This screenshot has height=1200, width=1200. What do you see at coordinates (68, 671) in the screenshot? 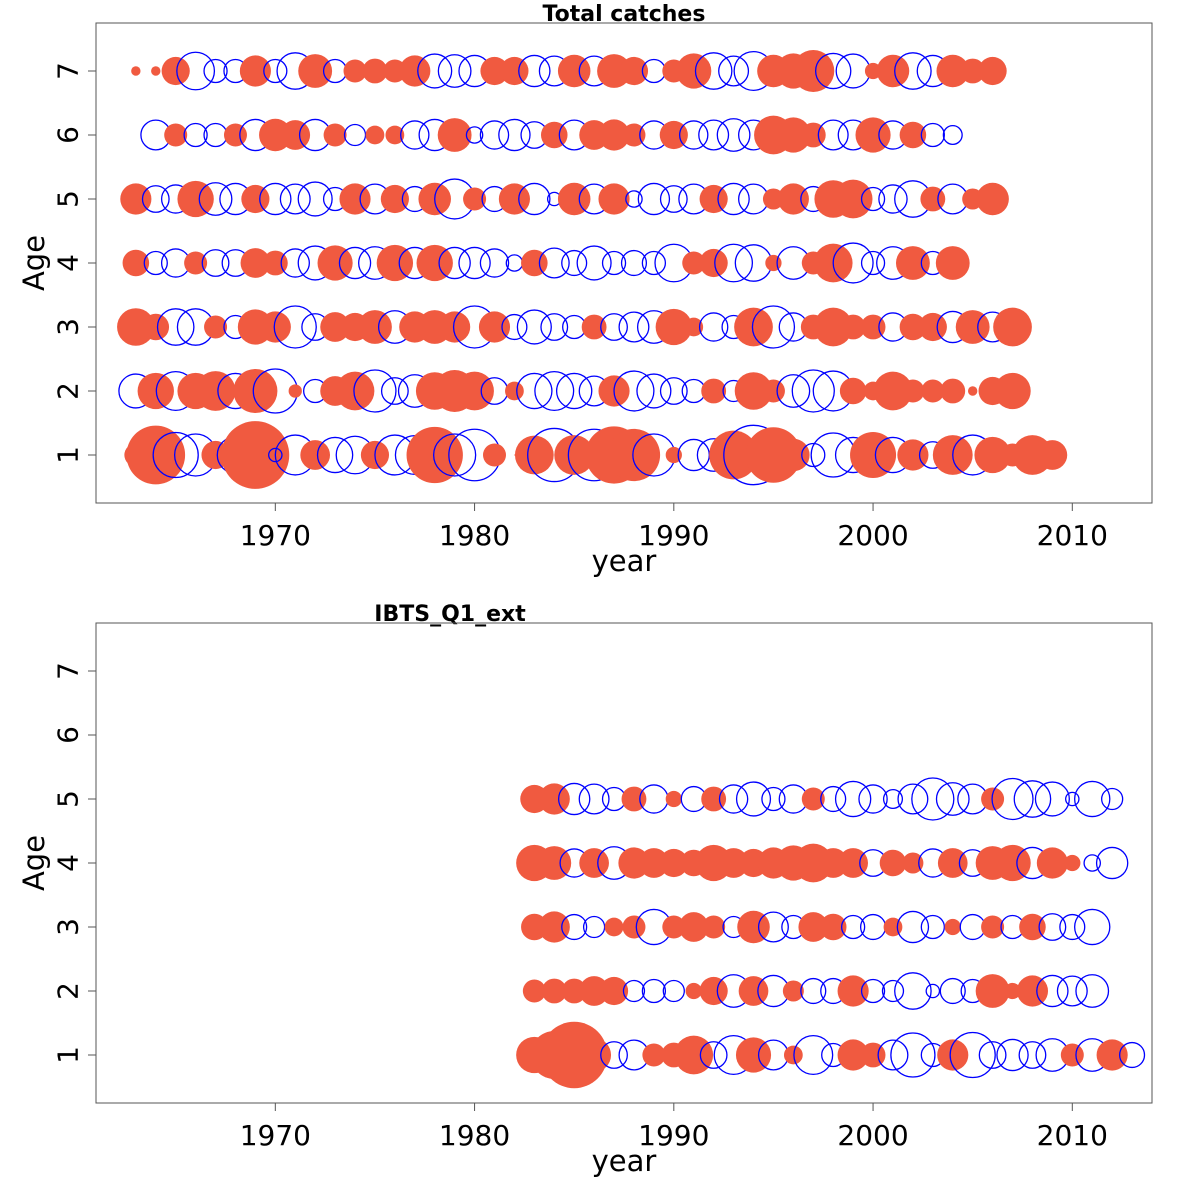
I see `y-tick-label: 7` at bounding box center [68, 671].